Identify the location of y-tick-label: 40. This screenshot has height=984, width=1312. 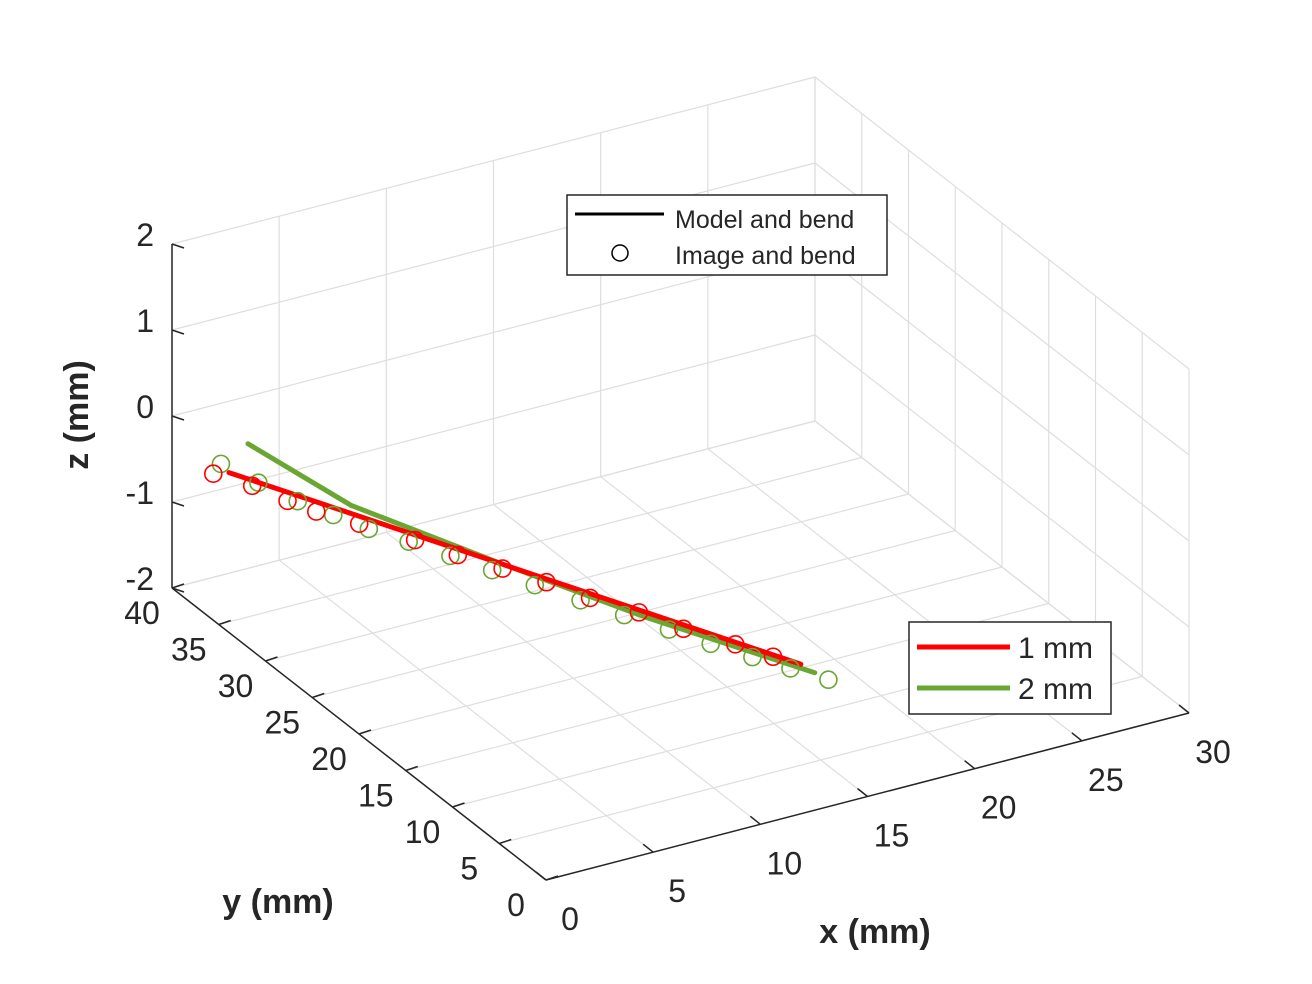
(142, 613).